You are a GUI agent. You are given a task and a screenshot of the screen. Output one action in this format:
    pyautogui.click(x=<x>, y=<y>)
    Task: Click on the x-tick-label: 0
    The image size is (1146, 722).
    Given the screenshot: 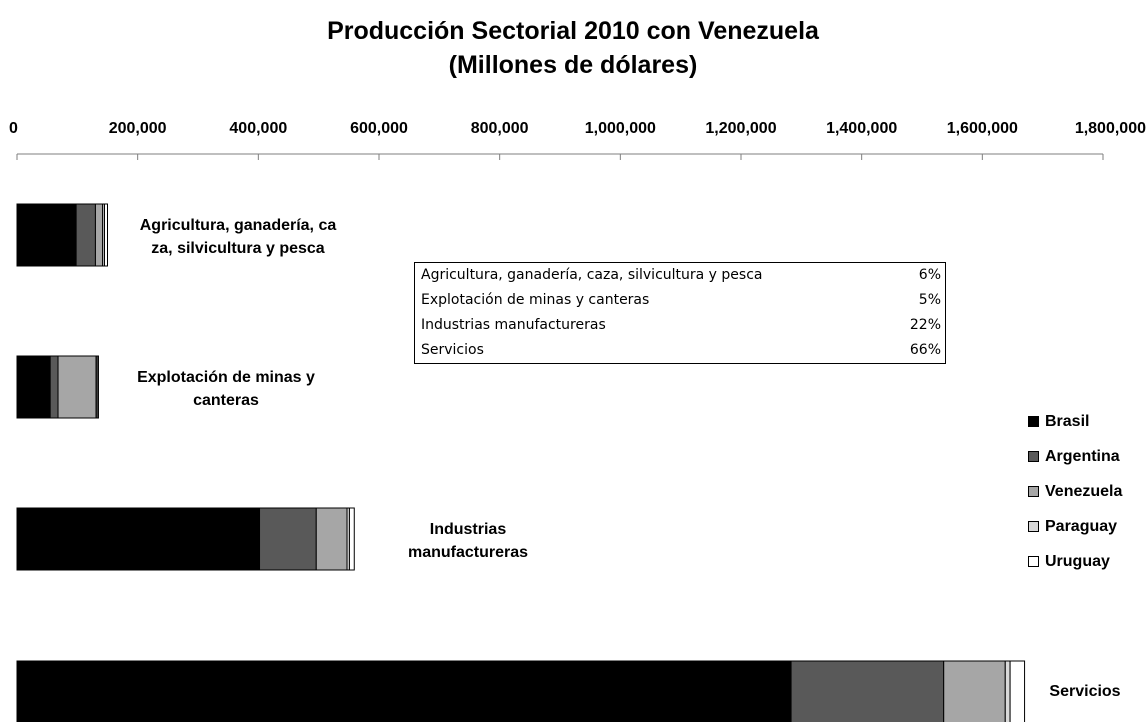 What is the action you would take?
    pyautogui.click(x=13, y=128)
    